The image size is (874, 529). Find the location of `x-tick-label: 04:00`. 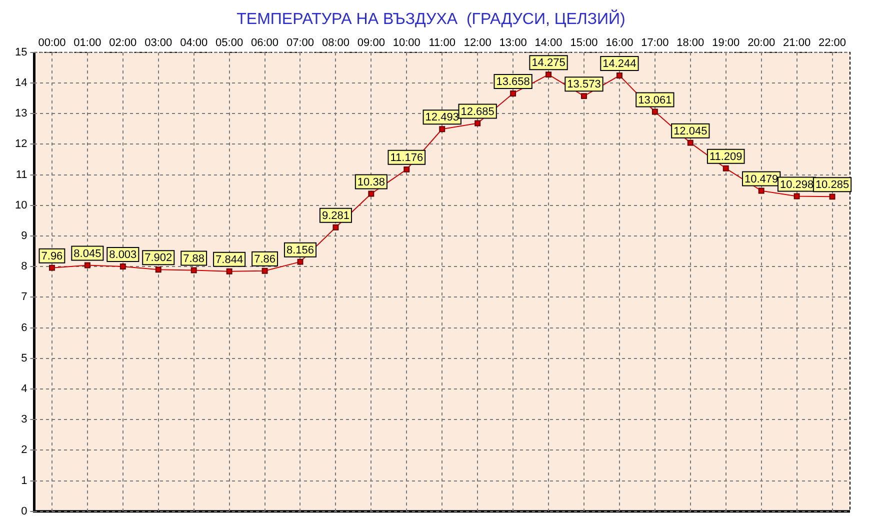

x-tick-label: 04:00 is located at coordinates (194, 42).